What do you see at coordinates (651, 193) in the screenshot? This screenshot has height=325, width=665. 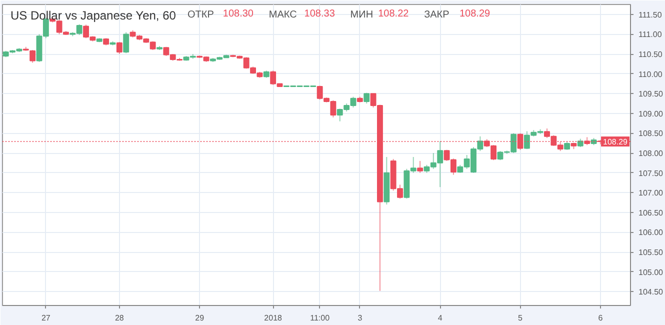 I see `y-tick-label: 107.00` at bounding box center [651, 193].